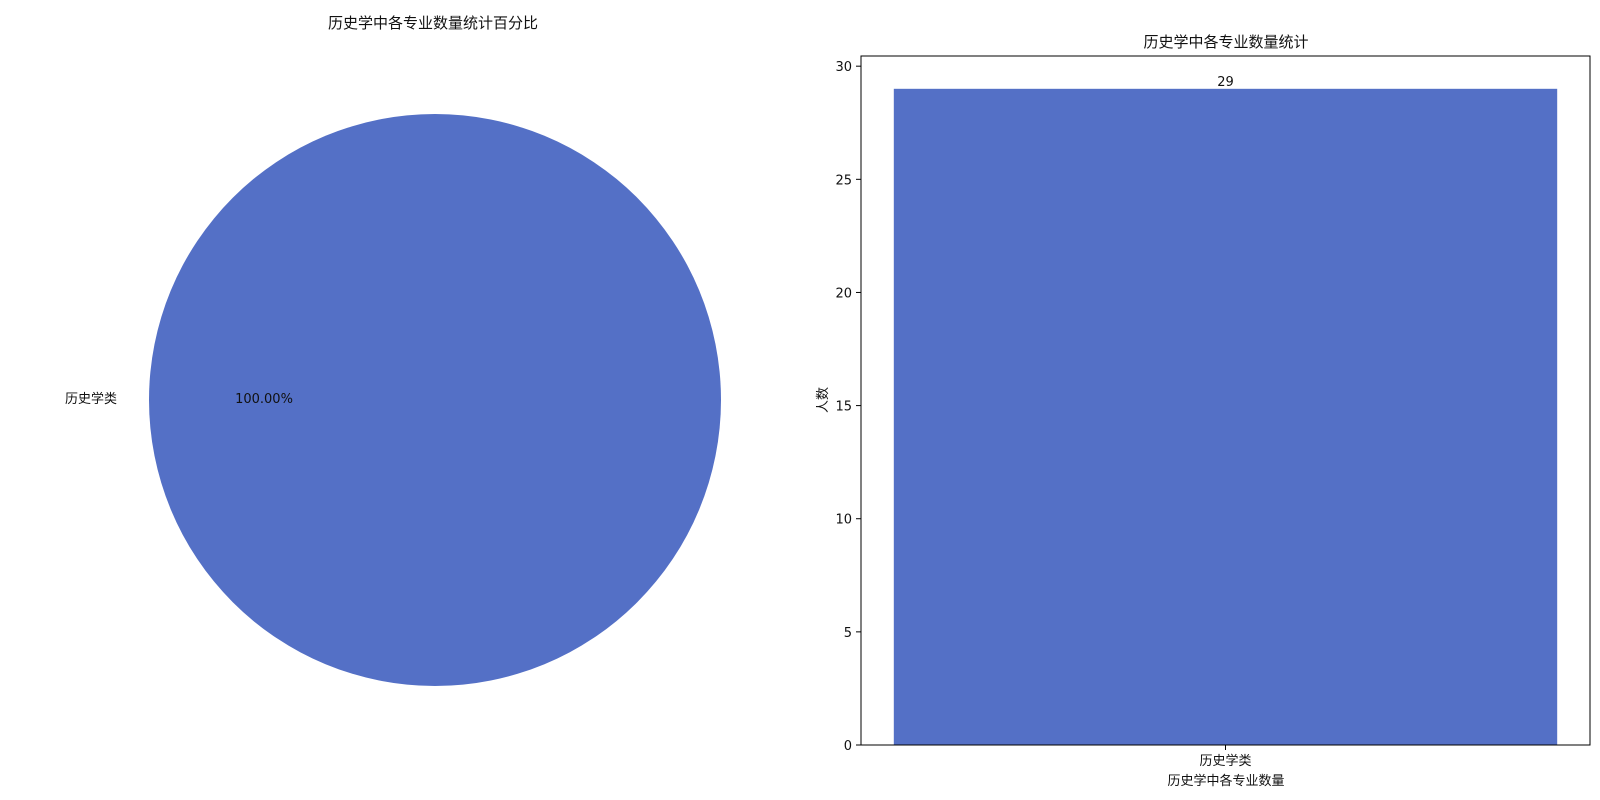 Image resolution: width=1600 pixels, height=800 pixels. What do you see at coordinates (433, 23) in the screenshot?
I see `pie-chart-title: 历史学中各专业数量统计百分比` at bounding box center [433, 23].